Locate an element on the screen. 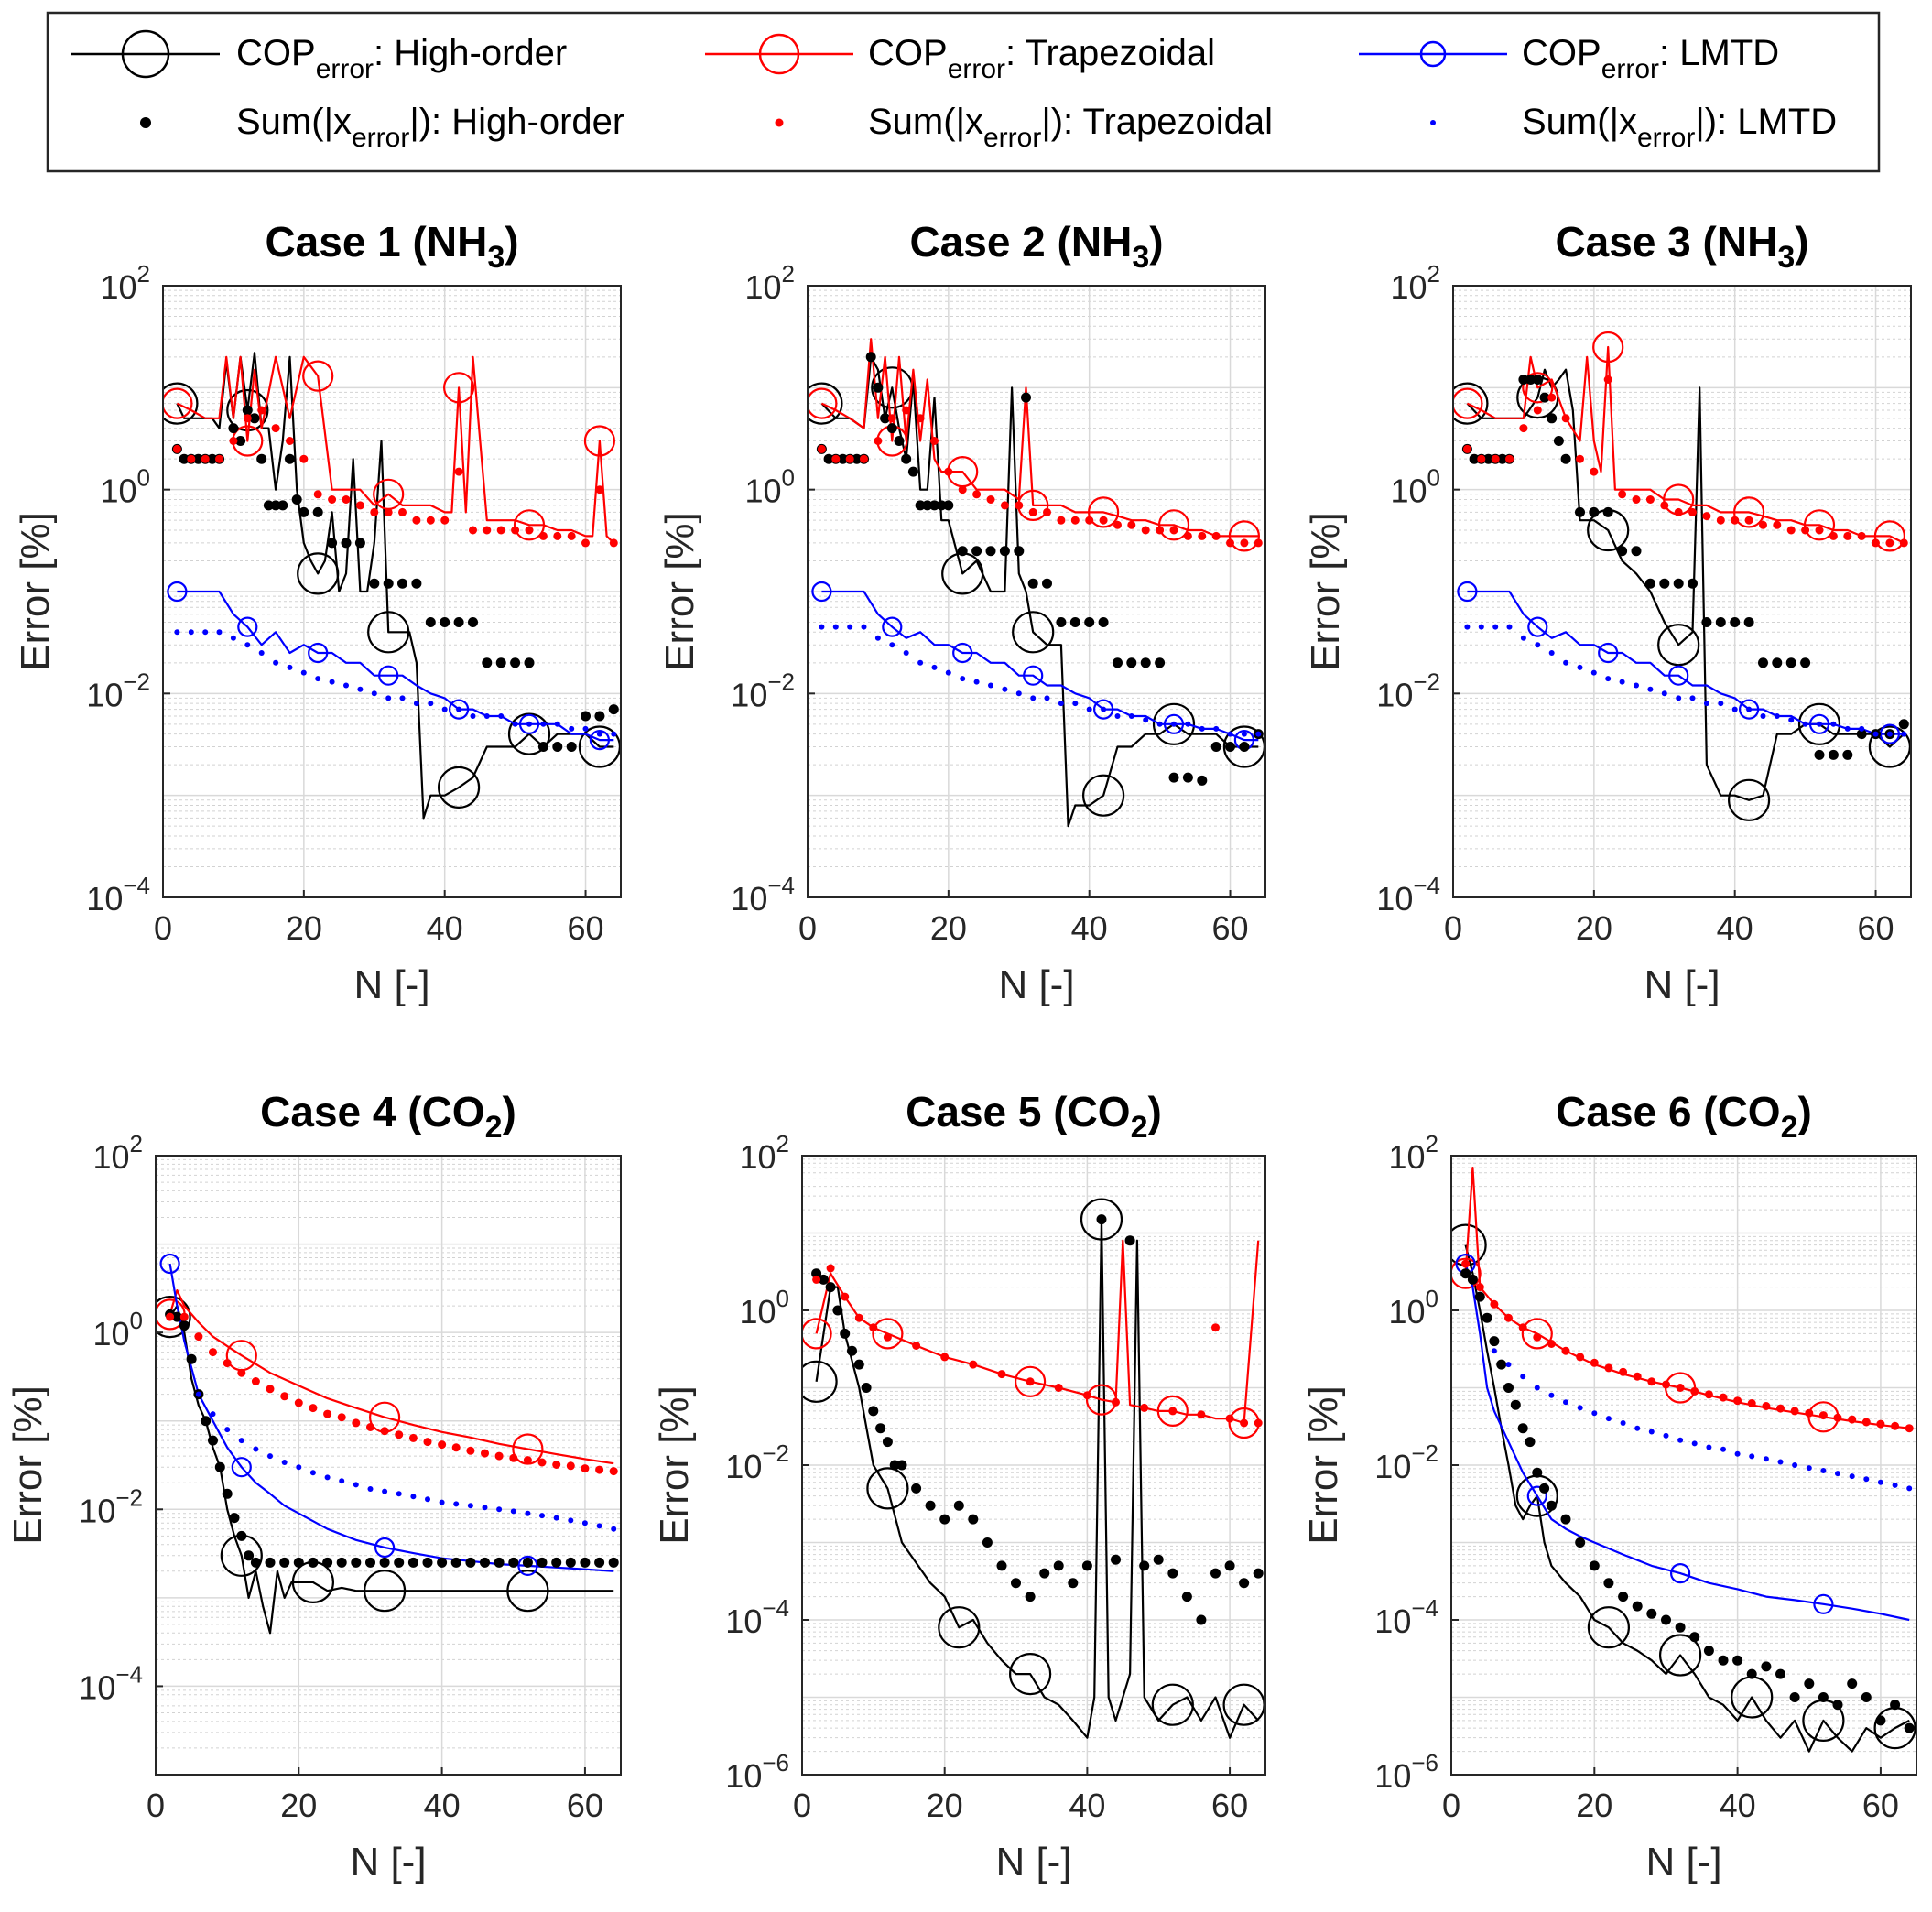 The image size is (1932, 1912). x-tick-label: 60 is located at coordinates (586, 928).